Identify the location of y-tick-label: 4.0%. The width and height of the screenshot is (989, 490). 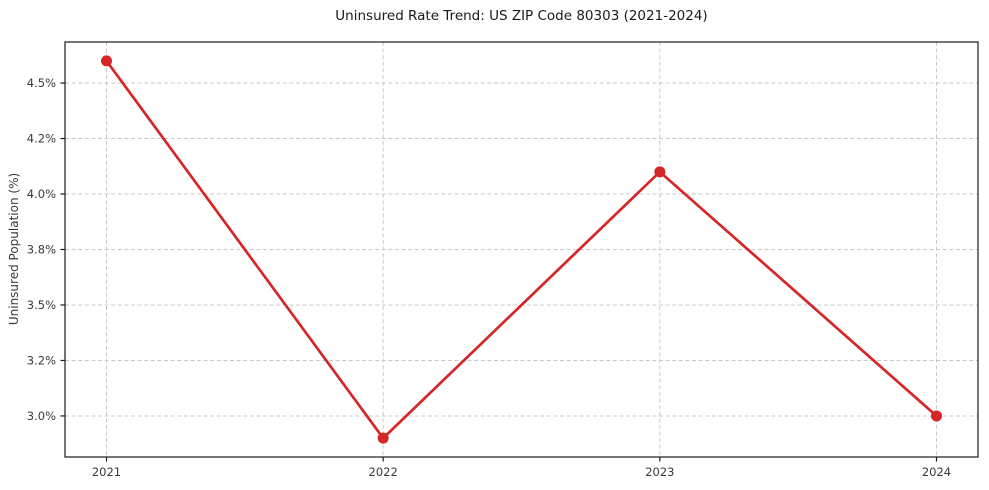
(41, 194).